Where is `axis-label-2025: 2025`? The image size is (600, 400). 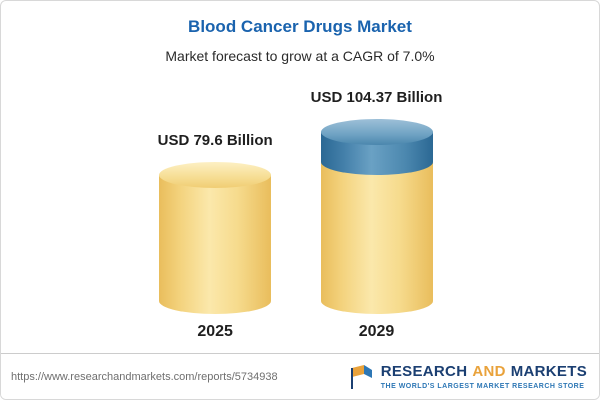 axis-label-2025: 2025 is located at coordinates (215, 331).